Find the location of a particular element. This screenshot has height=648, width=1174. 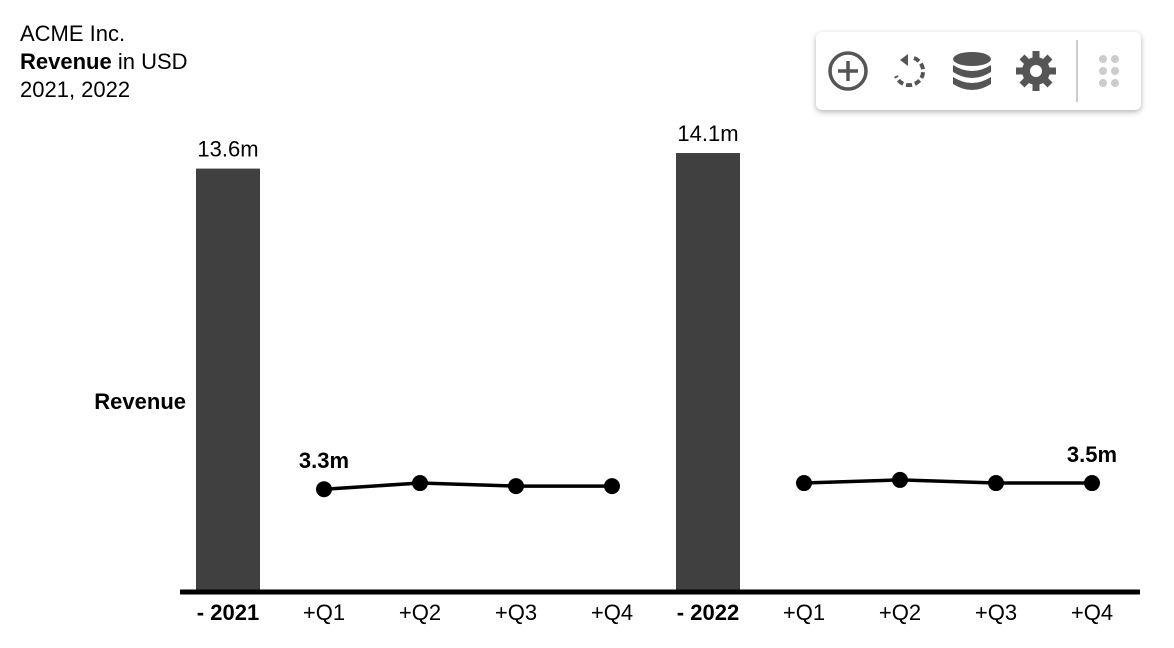

y-label: Revenue is located at coordinates (140, 401).